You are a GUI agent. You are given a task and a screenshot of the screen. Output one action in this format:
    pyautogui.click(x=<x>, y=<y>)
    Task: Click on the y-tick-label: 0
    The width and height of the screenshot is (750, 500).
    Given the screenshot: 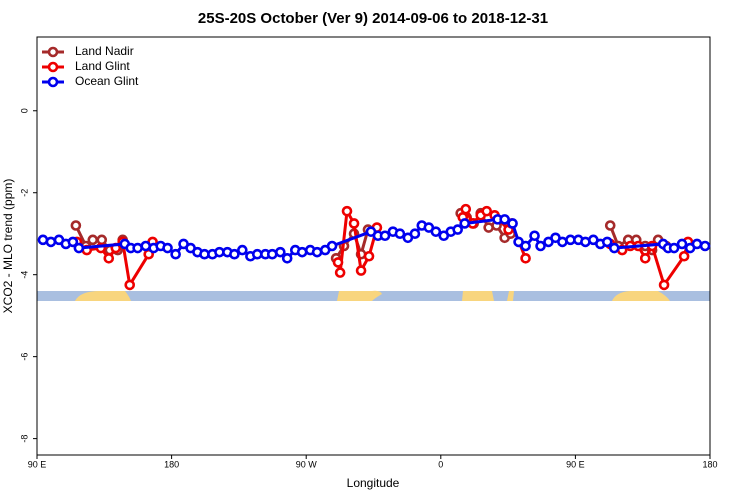 What is the action you would take?
    pyautogui.click(x=24, y=110)
    